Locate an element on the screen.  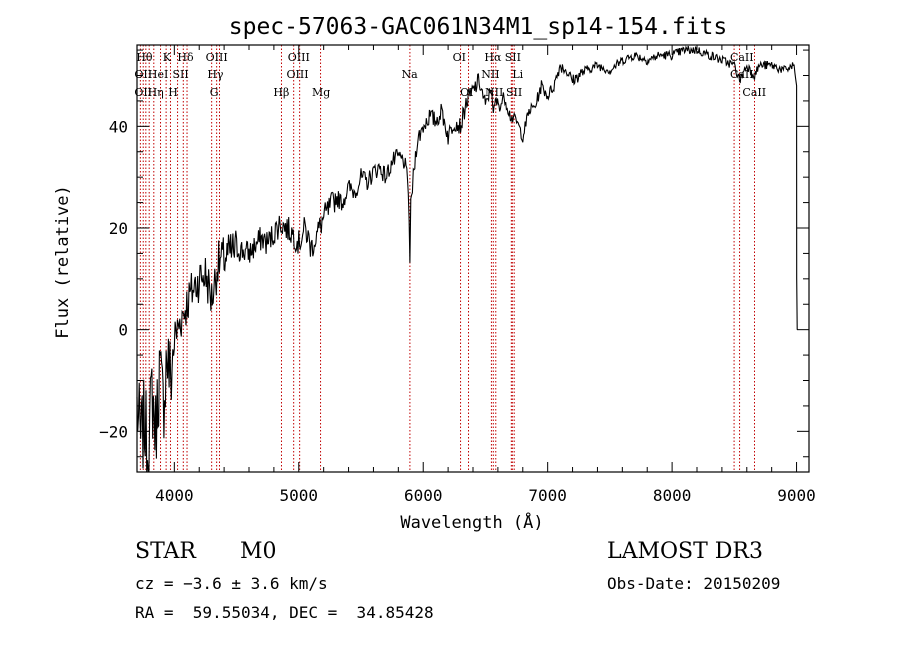
x-axis-label: Wavelength (Å) is located at coordinates (471, 522).